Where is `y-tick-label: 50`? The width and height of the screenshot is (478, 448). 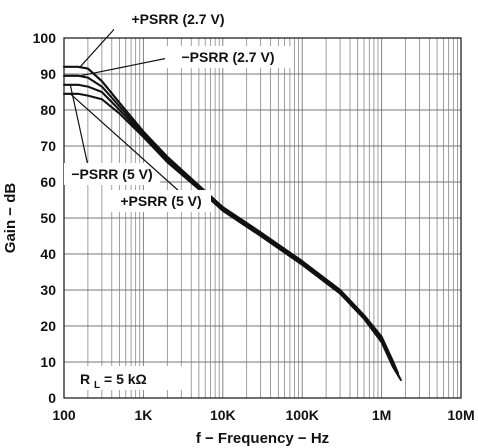
y-tick-label: 50 is located at coordinates (48, 218).